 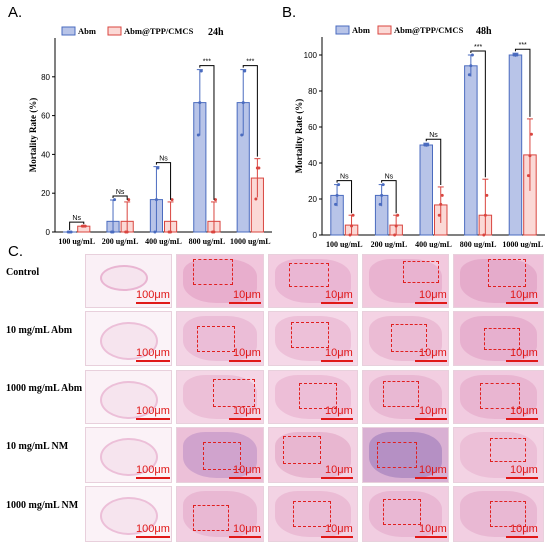 What do you see at coordinates (42, 505) in the screenshot?
I see `histology-row-label: 1000 mg/mL NM` at bounding box center [42, 505].